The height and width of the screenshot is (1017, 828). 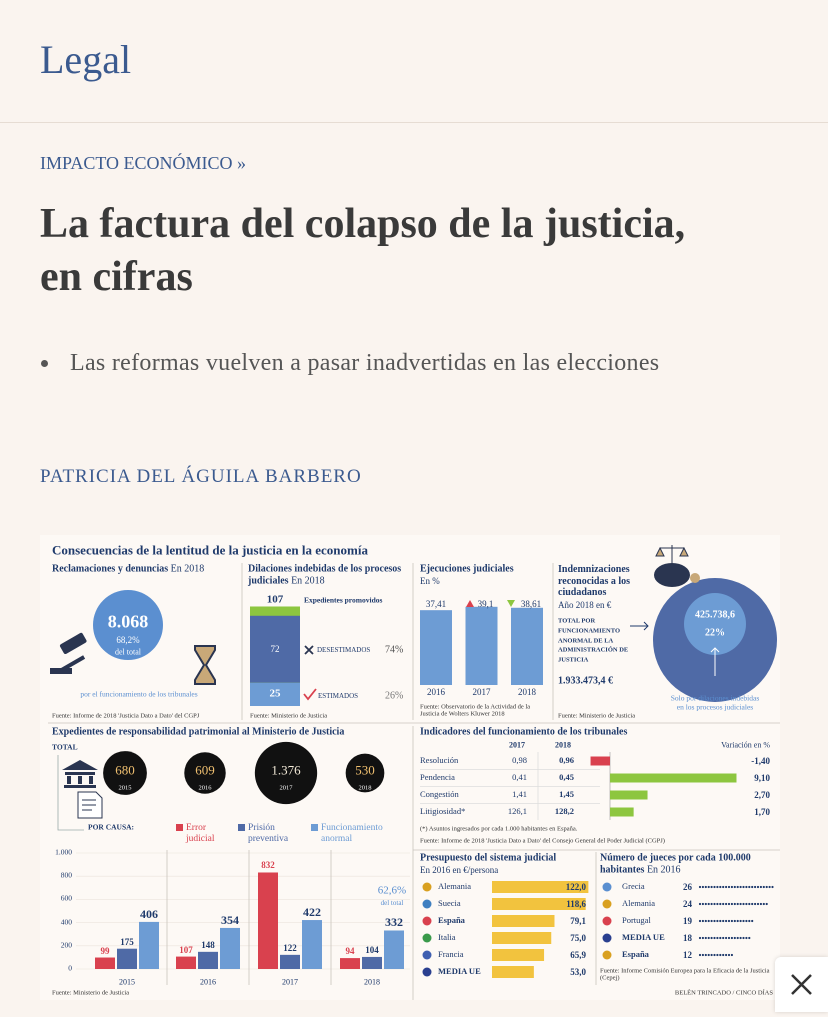 I want to click on cause-label: POR CAUSA:, so click(x=111, y=827).